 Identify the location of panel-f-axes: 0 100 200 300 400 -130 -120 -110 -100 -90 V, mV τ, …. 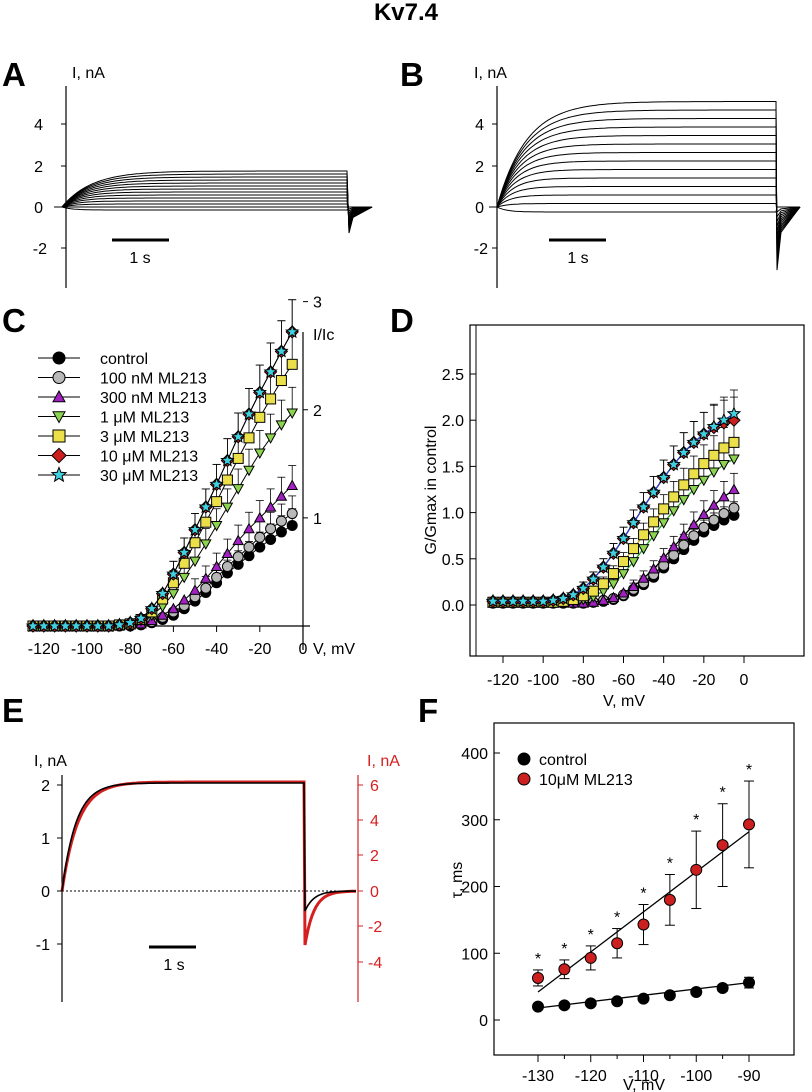
(621, 919).